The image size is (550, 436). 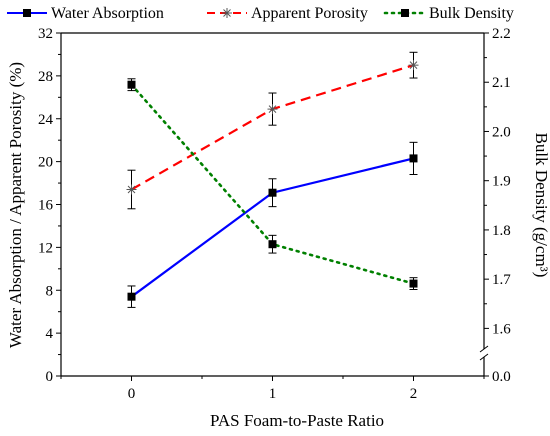 What do you see at coordinates (107, 13) in the screenshot?
I see `legend-label: Water Absorption` at bounding box center [107, 13].